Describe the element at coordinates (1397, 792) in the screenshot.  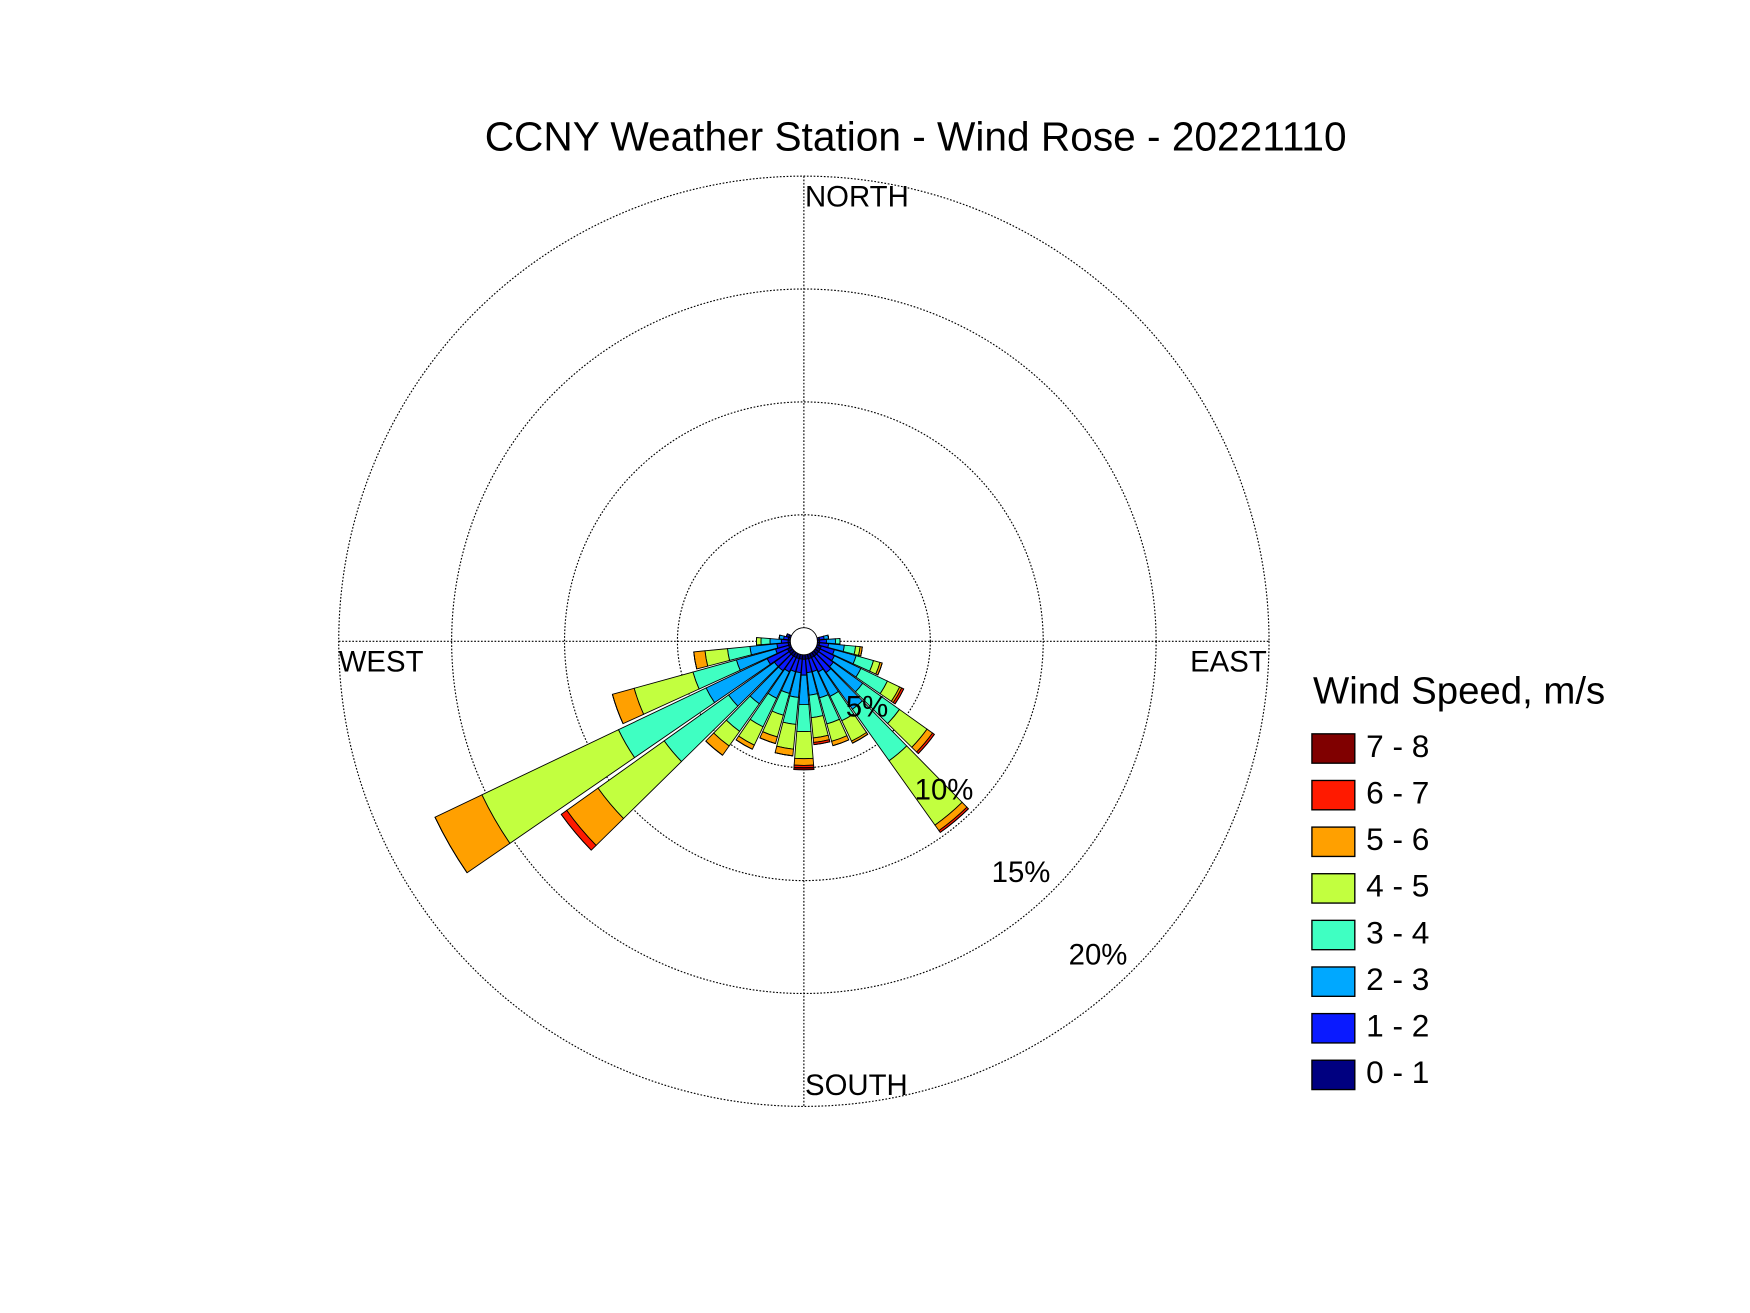
I see `legend-label: 6 - 7` at that location.